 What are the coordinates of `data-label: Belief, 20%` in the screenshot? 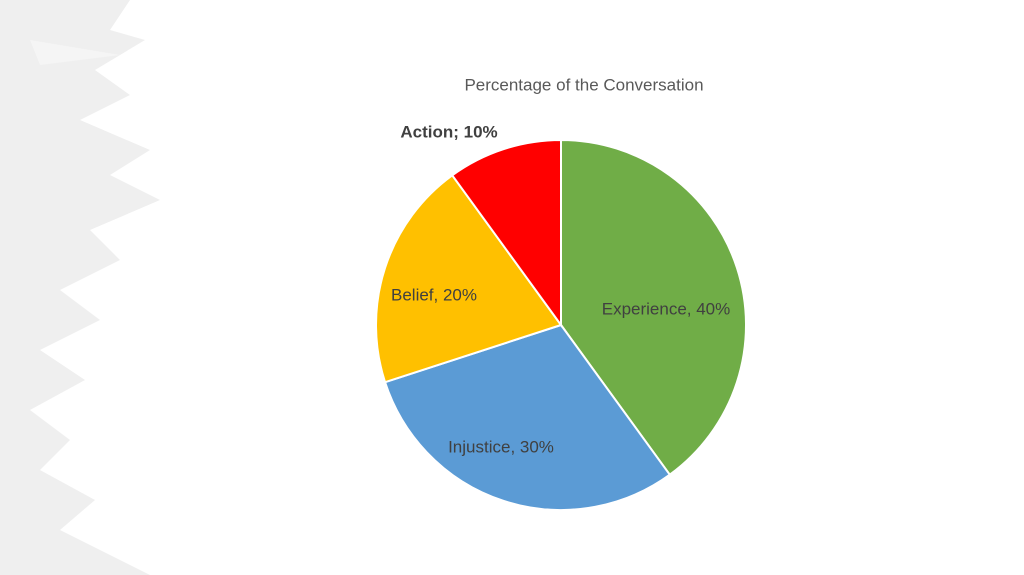 It's located at (434, 294).